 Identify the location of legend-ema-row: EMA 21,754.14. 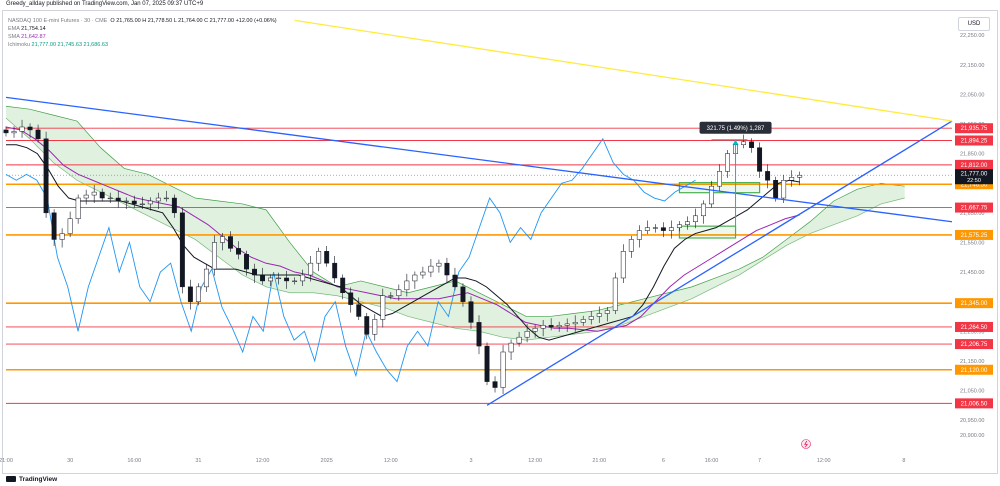
(142, 29).